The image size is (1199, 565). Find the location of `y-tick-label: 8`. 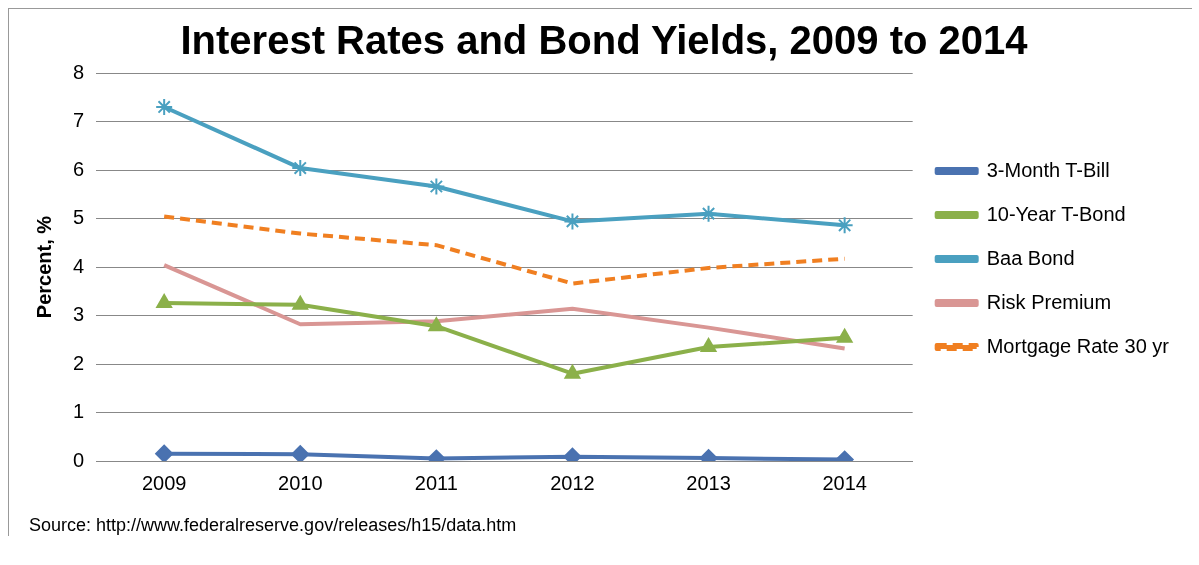

y-tick-label: 8 is located at coordinates (79, 71).